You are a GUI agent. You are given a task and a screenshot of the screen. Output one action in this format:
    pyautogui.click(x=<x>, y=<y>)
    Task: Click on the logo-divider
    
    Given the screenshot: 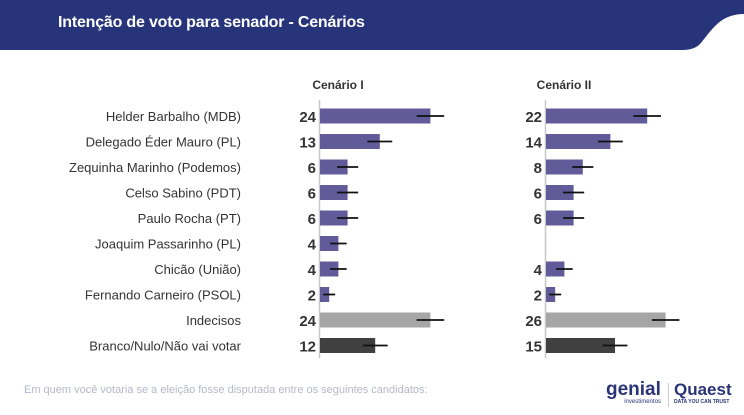 What is the action you would take?
    pyautogui.click(x=668, y=395)
    